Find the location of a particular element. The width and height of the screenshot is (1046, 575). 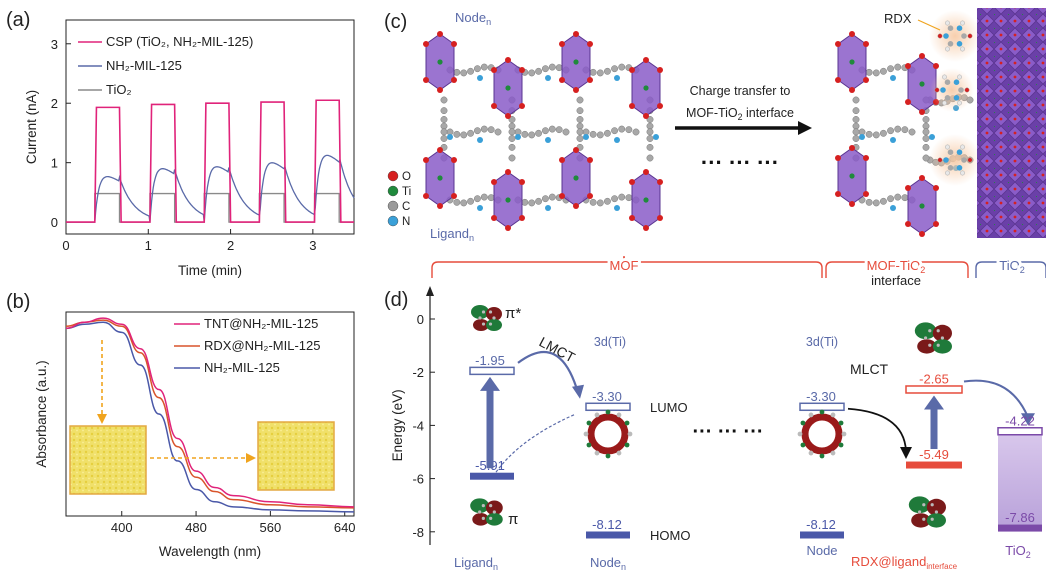

tio2-cb-level is located at coordinates (1020, 431).